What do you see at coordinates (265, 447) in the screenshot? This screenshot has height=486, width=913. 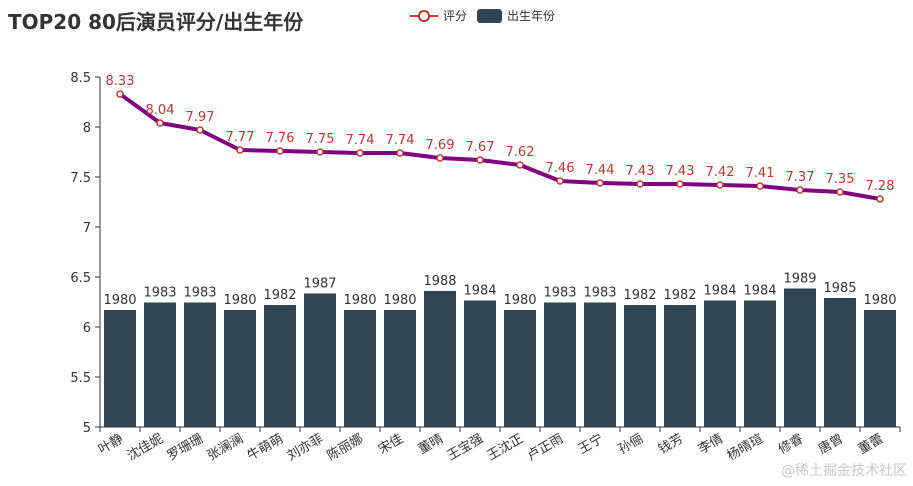 I see `x-tick-label: 牛萌萌` at bounding box center [265, 447].